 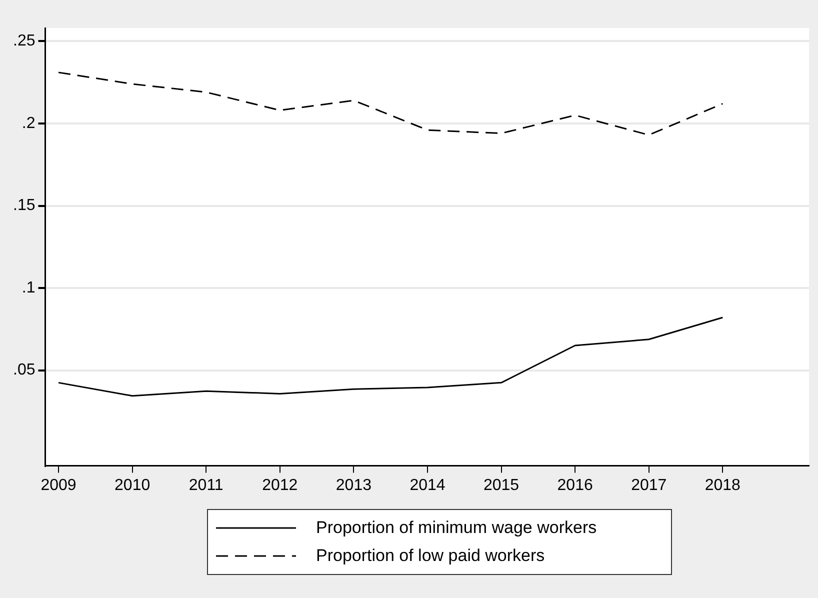 I want to click on y-tick-label: .05, so click(x=24, y=370).